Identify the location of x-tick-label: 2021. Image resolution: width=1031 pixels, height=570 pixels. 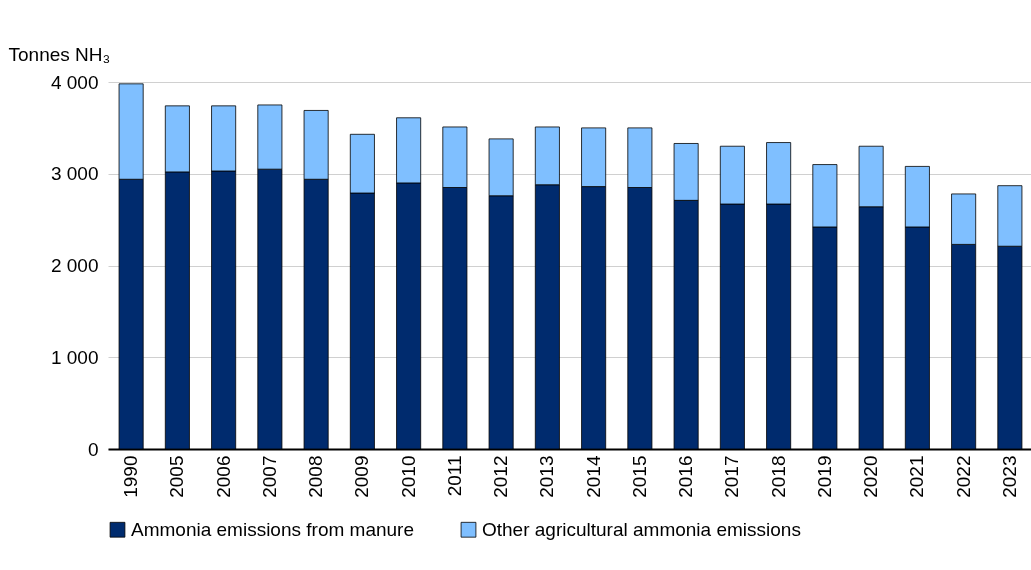
(917, 476).